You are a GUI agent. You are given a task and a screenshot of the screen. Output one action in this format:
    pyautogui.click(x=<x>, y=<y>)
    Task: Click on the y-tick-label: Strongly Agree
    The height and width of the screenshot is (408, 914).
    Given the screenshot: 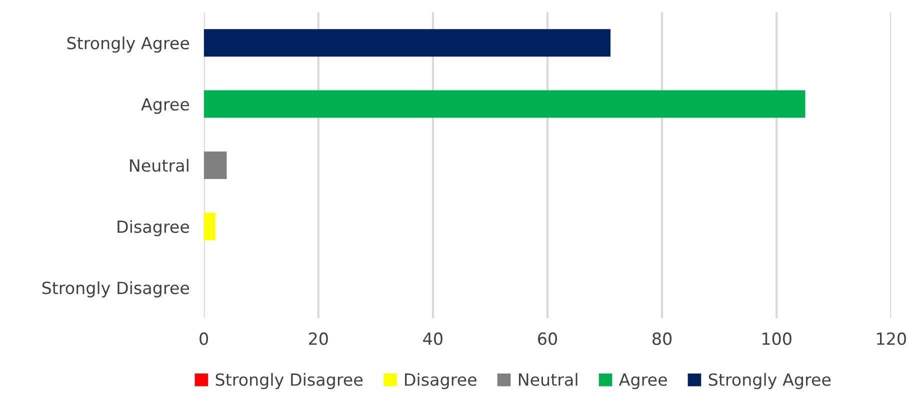 What is the action you would take?
    pyautogui.click(x=128, y=44)
    